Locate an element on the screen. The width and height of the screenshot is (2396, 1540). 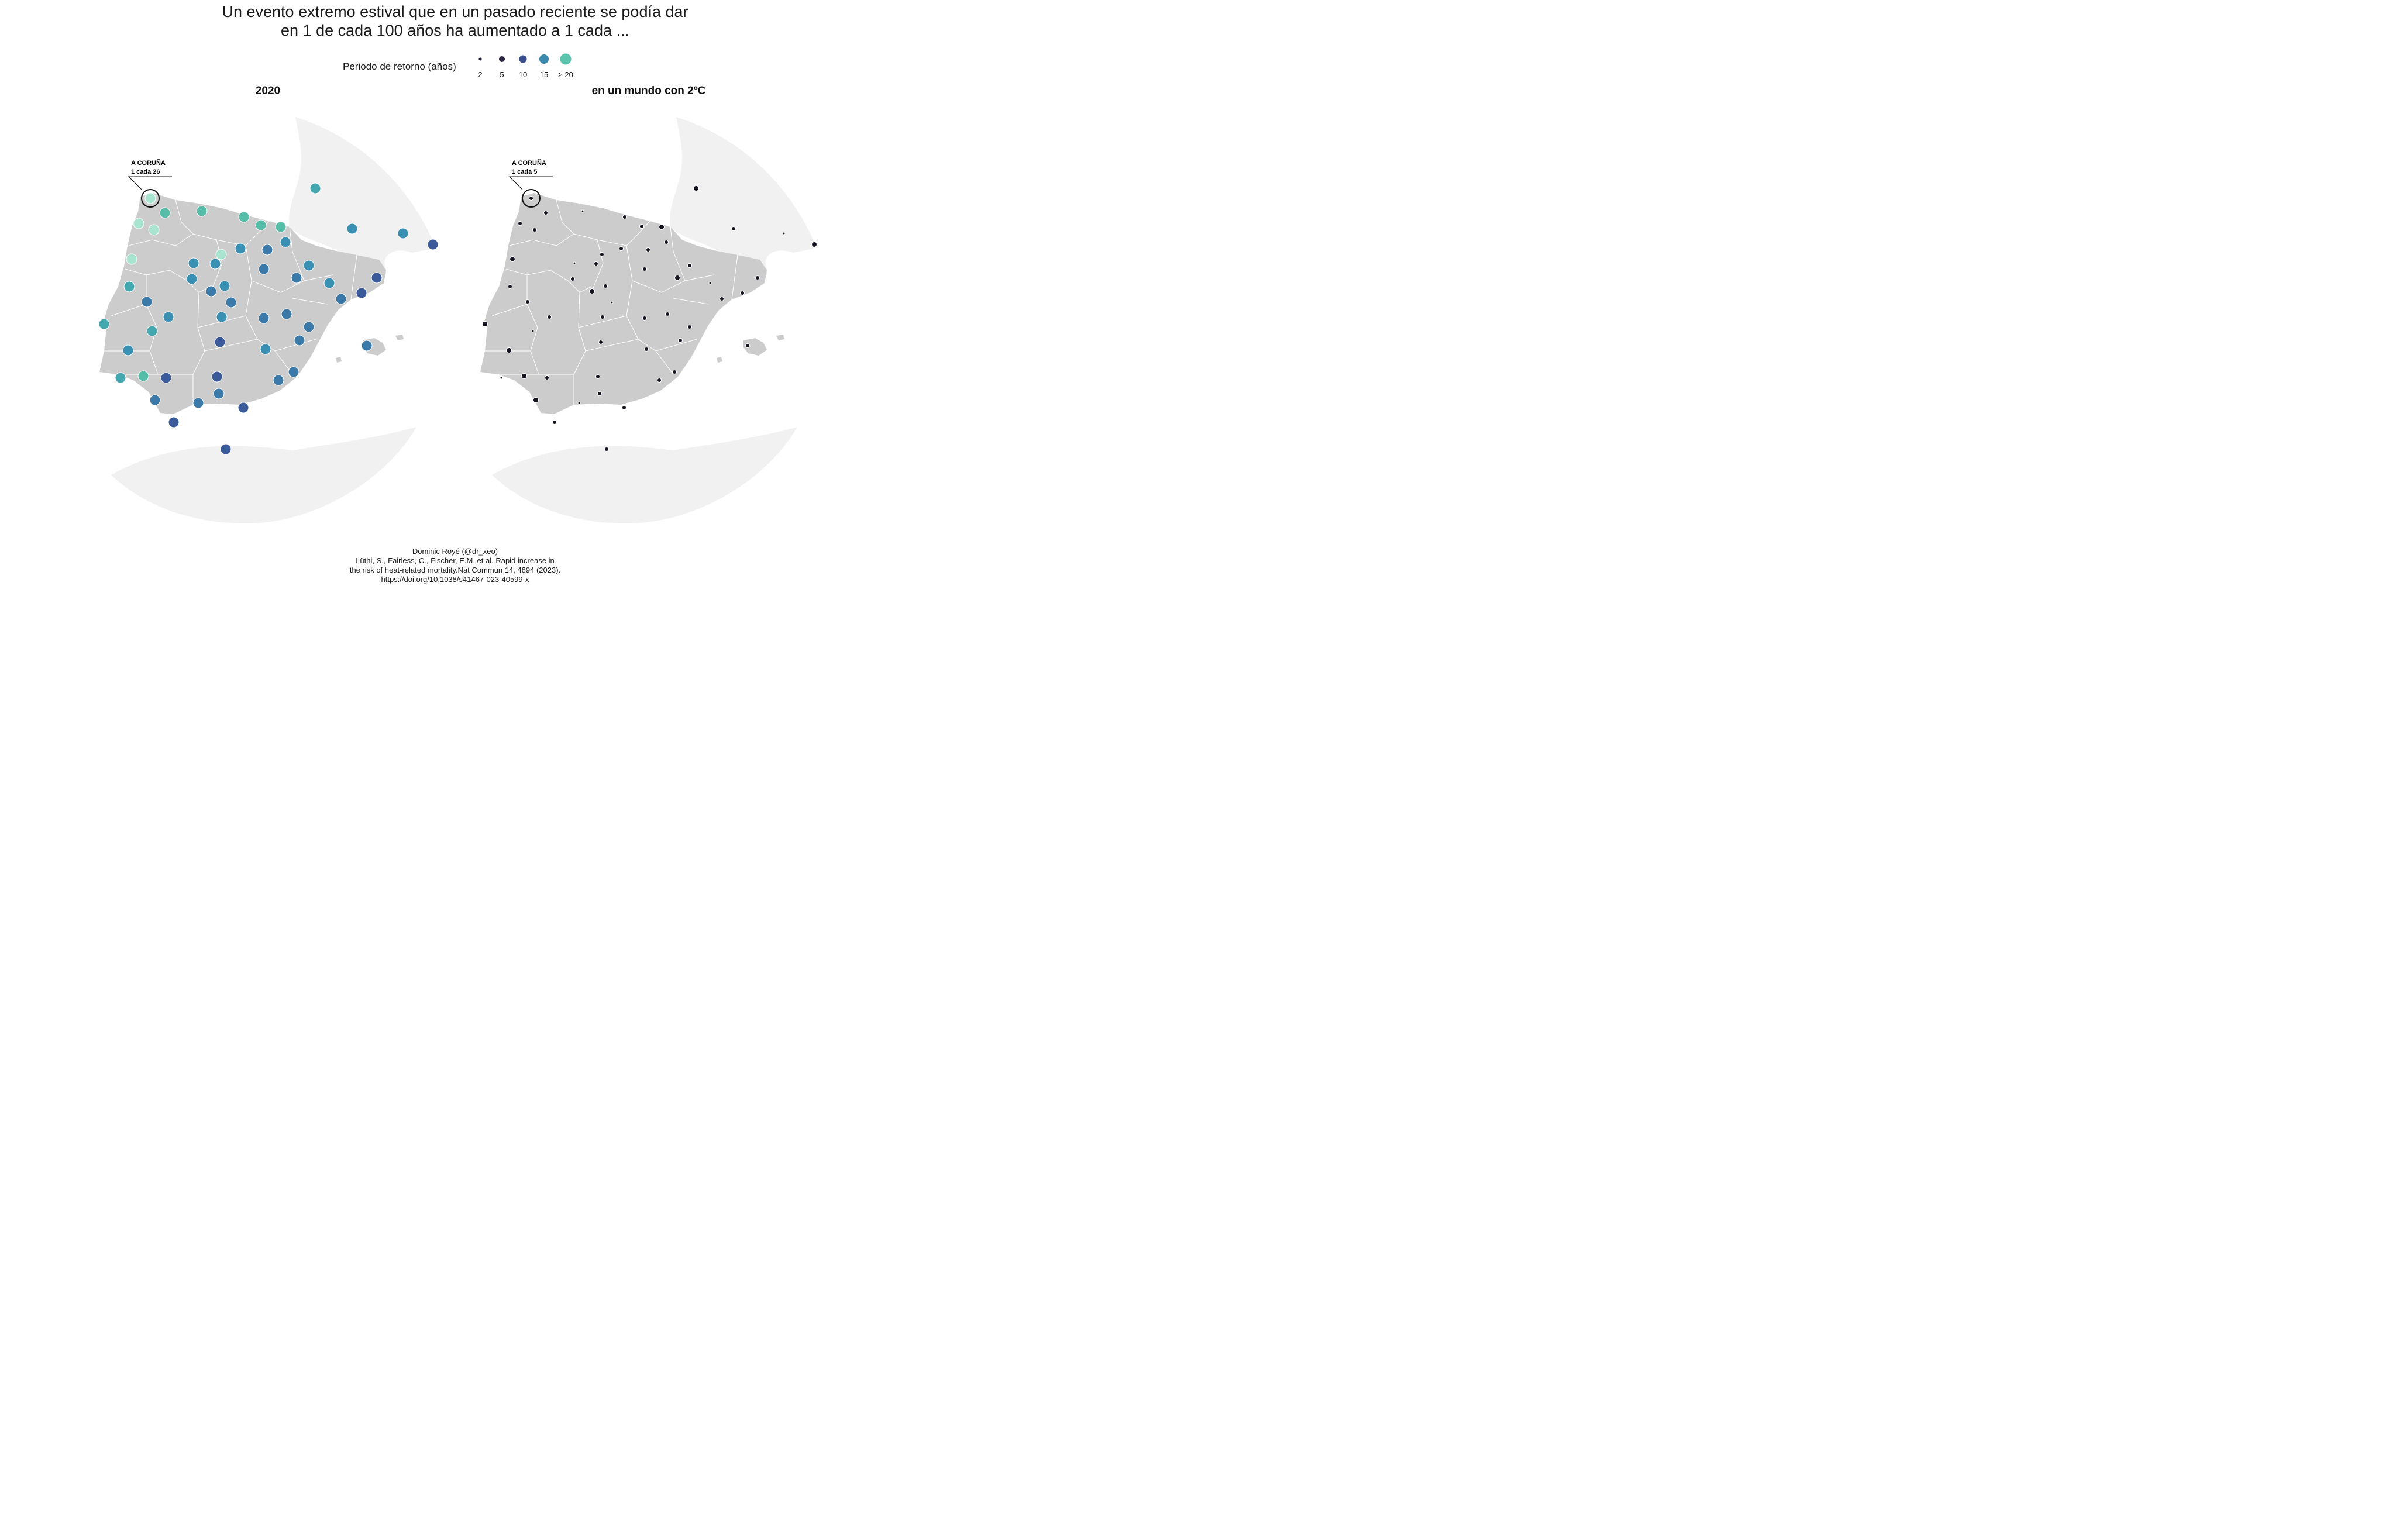
legend-title: Periodo de retorno (años) is located at coordinates (399, 66).